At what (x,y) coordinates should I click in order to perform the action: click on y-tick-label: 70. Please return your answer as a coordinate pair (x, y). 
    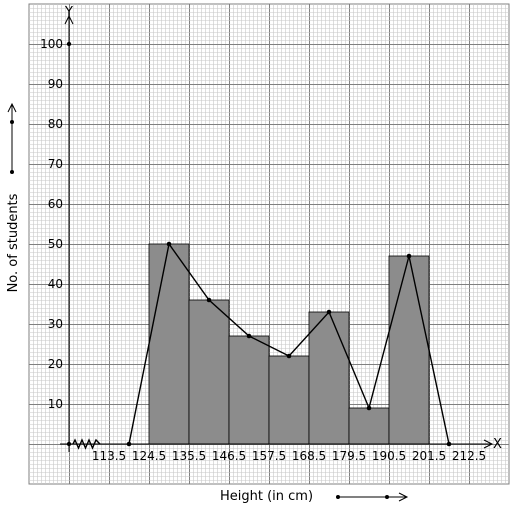
    Looking at the image, I should click on (55, 164).